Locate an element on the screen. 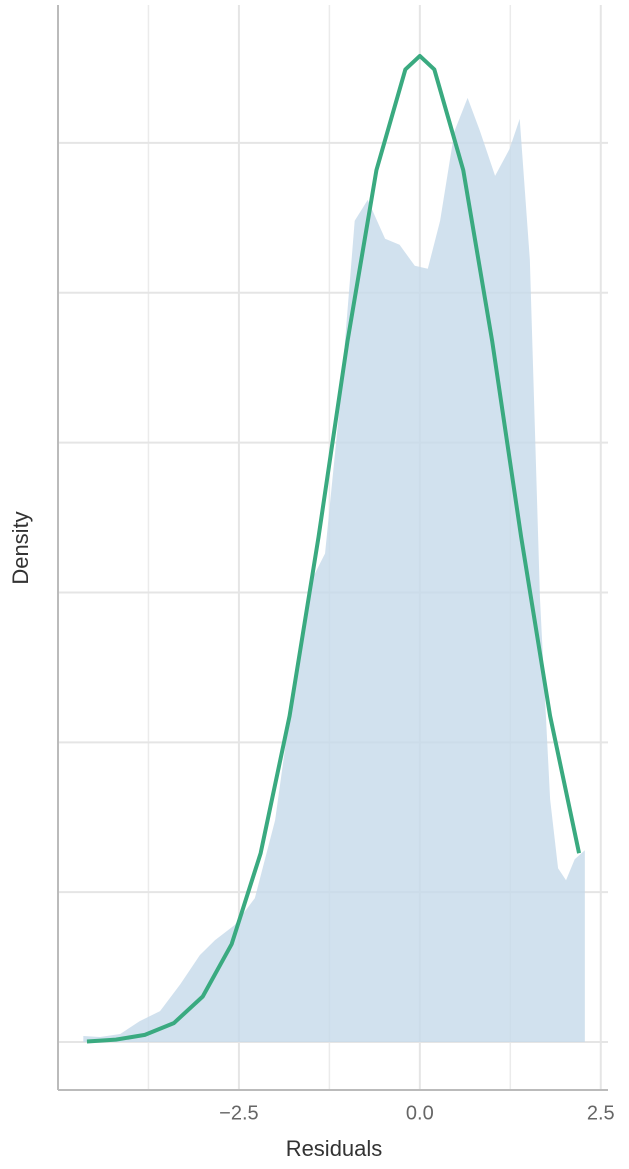  x-axis-title: Residuals is located at coordinates (334, 1148).